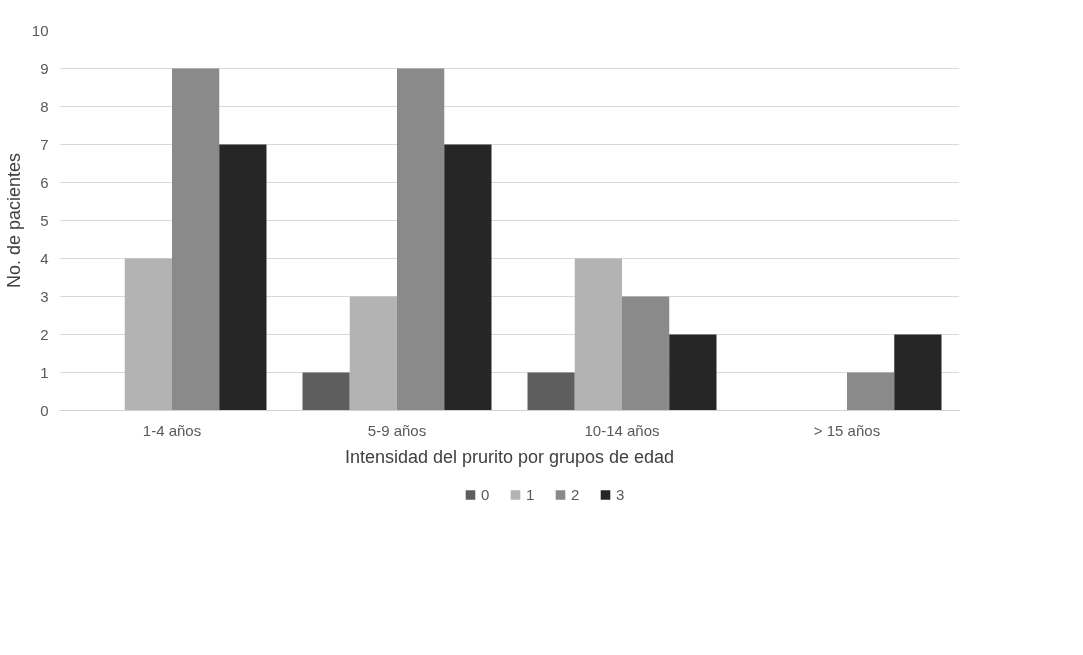  Describe the element at coordinates (44, 372) in the screenshot. I see `y-tick-label: 1` at that location.